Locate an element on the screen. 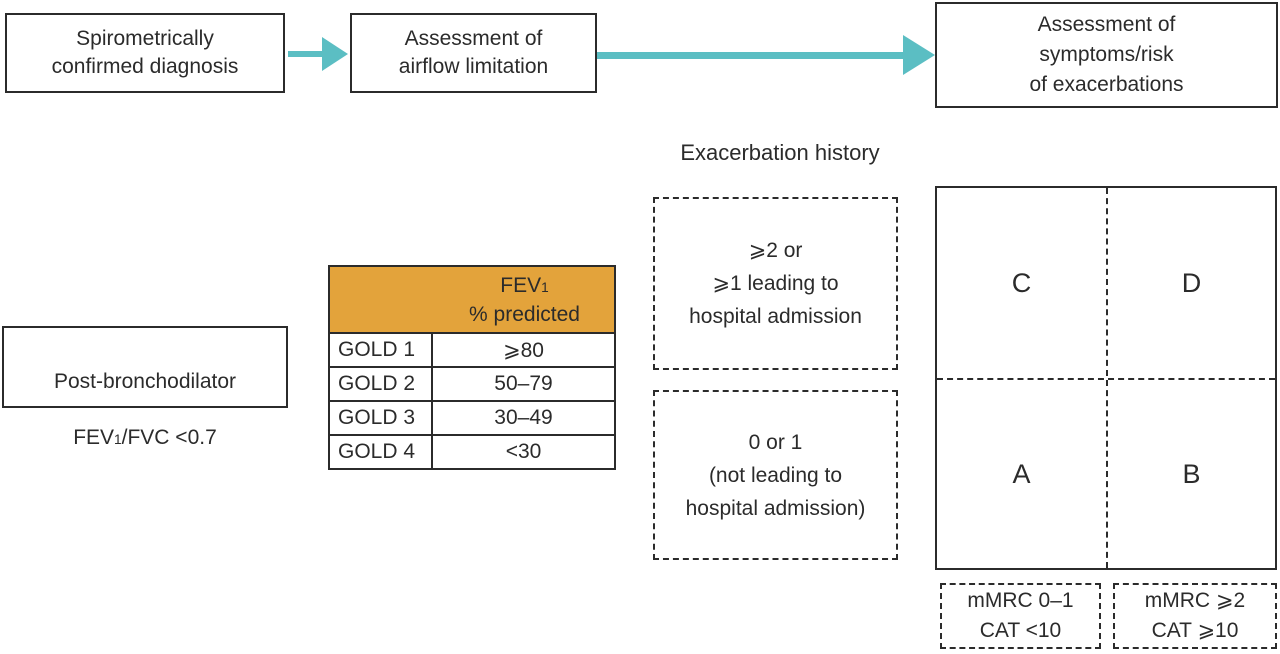 This screenshot has width=1280, height=654. mmrc-cat-high-box: mMRC ⩾2 CAT ⩾10 is located at coordinates (1195, 616).